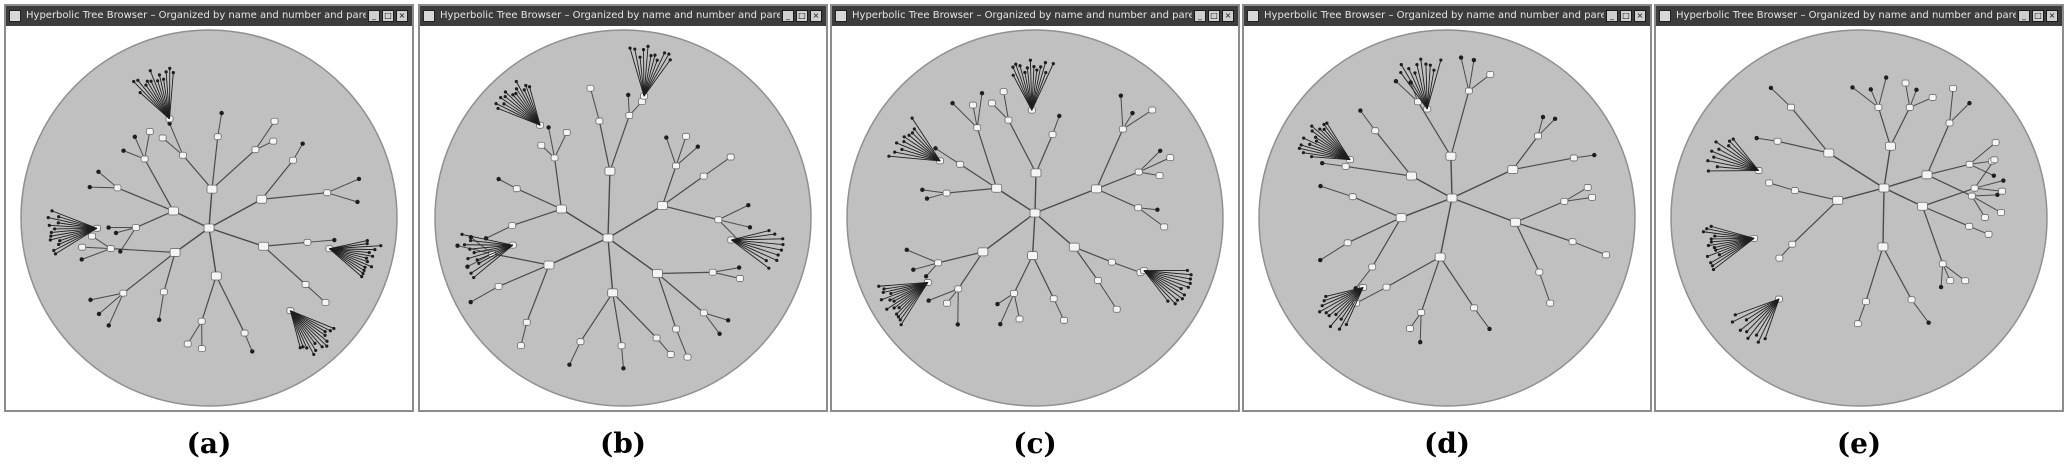 This screenshot has height=468, width=2070. What do you see at coordinates (1228, 16) in the screenshot?
I see `close-button: ×` at bounding box center [1228, 16].